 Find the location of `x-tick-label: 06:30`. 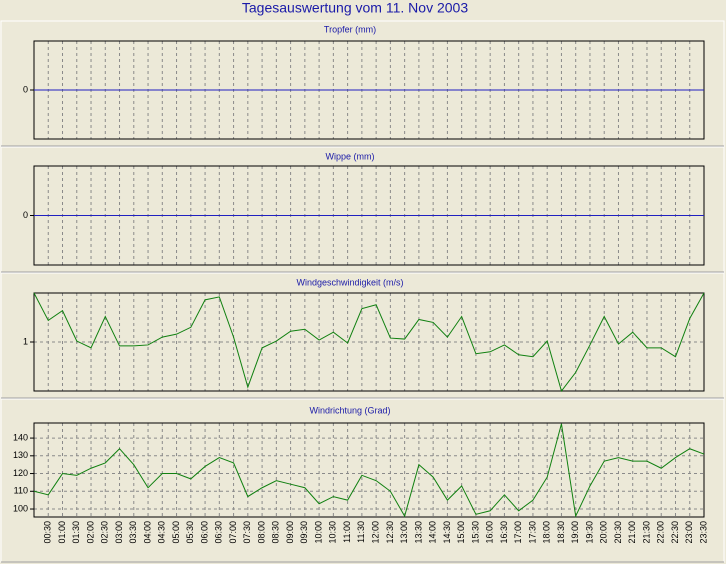

x-tick-label: 06:30 is located at coordinates (219, 532).